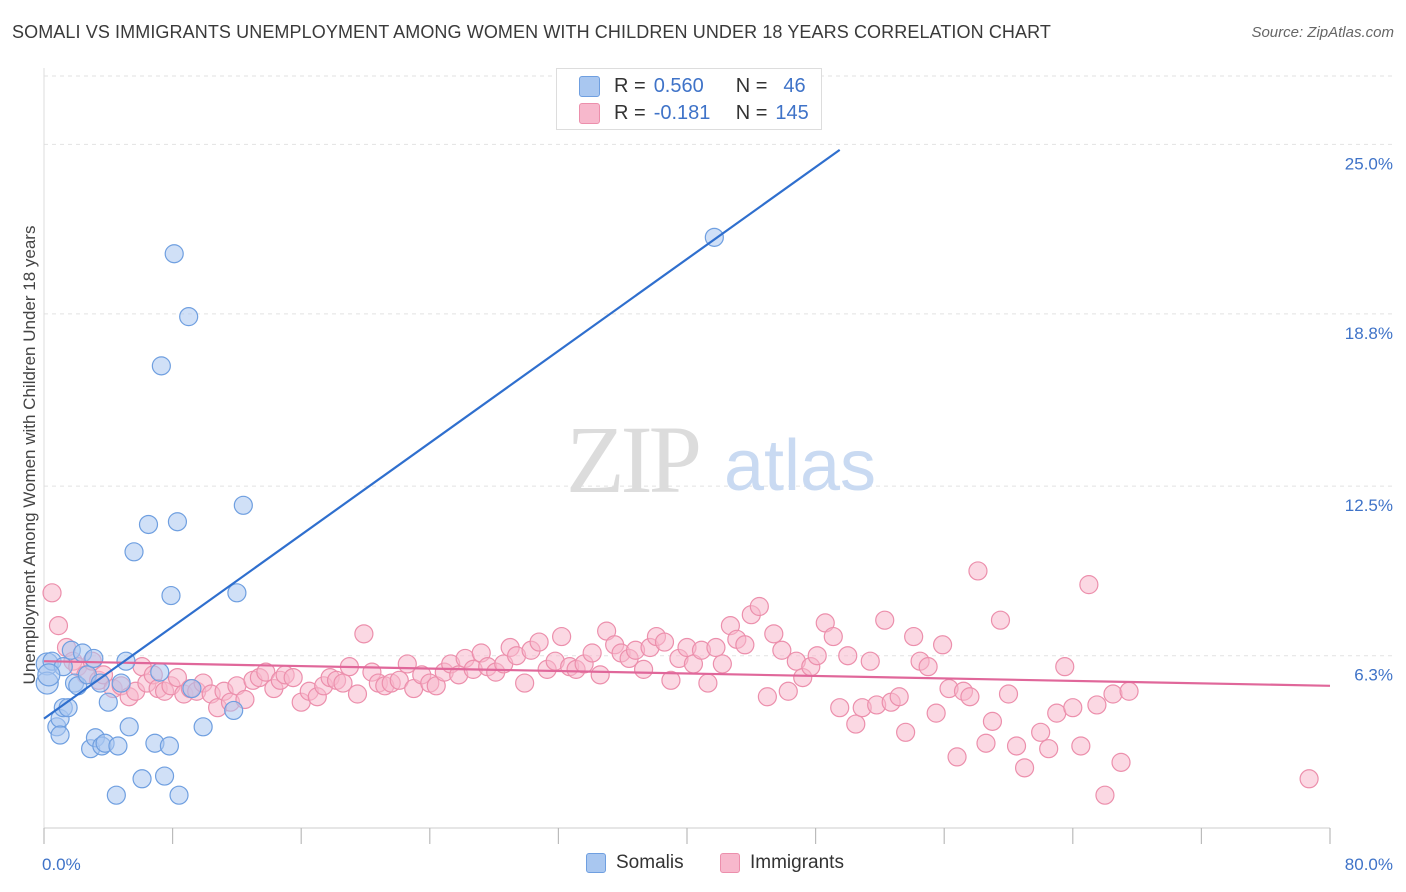 This screenshot has width=1406, height=892. Describe the element at coordinates (751, 113) in the screenshot. I see `immigrants-n-label: N =` at that location.